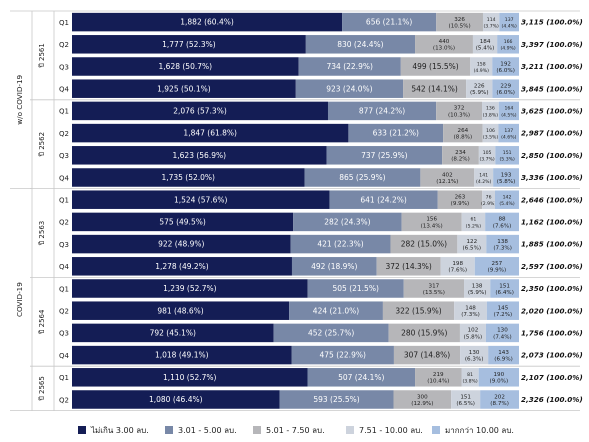 This screenshot has width=589, height=442. I want to click on data-label: (6.9%), so click(503, 360).